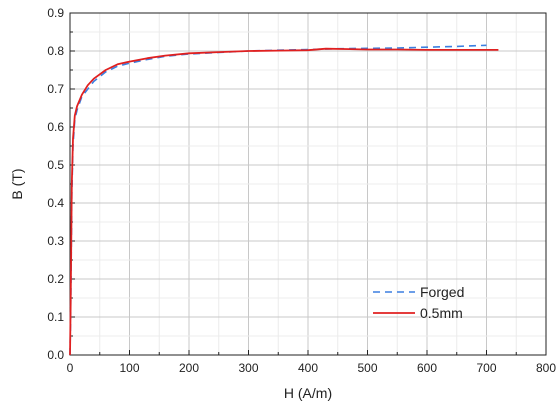 Image resolution: width=558 pixels, height=408 pixels. I want to click on y-tick-label: 0.9, so click(55, 13).